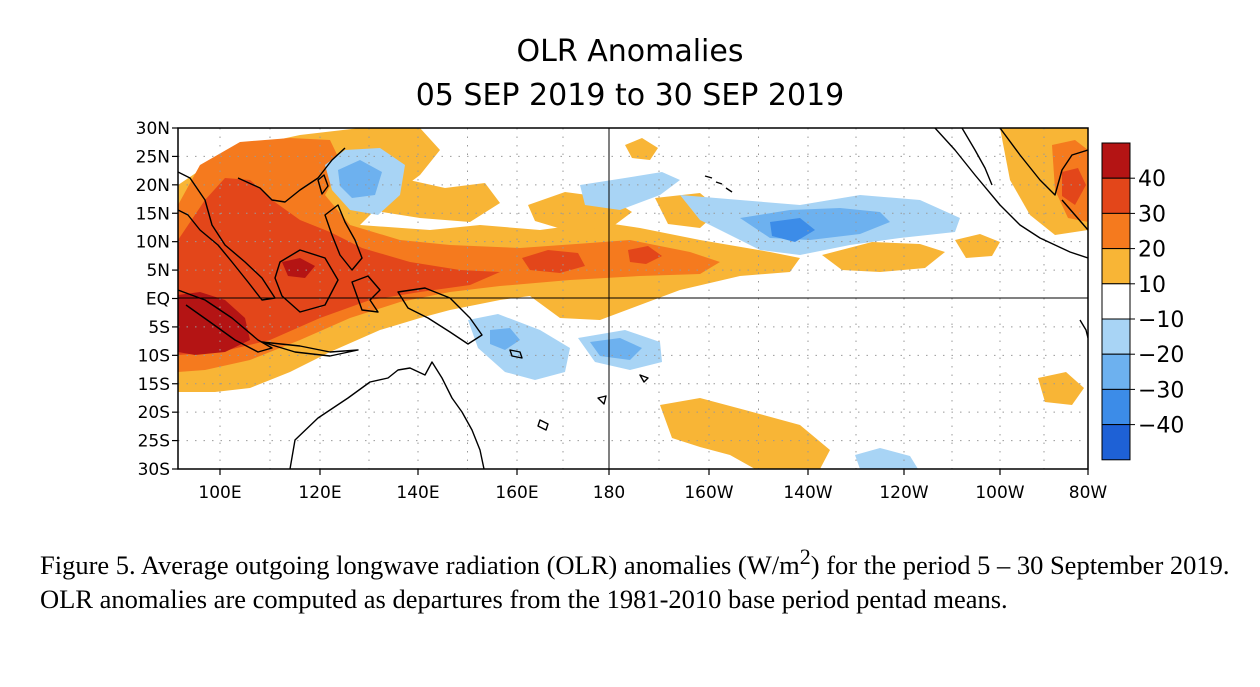  I want to click on lat-tick-label: 20N, so click(153, 186).